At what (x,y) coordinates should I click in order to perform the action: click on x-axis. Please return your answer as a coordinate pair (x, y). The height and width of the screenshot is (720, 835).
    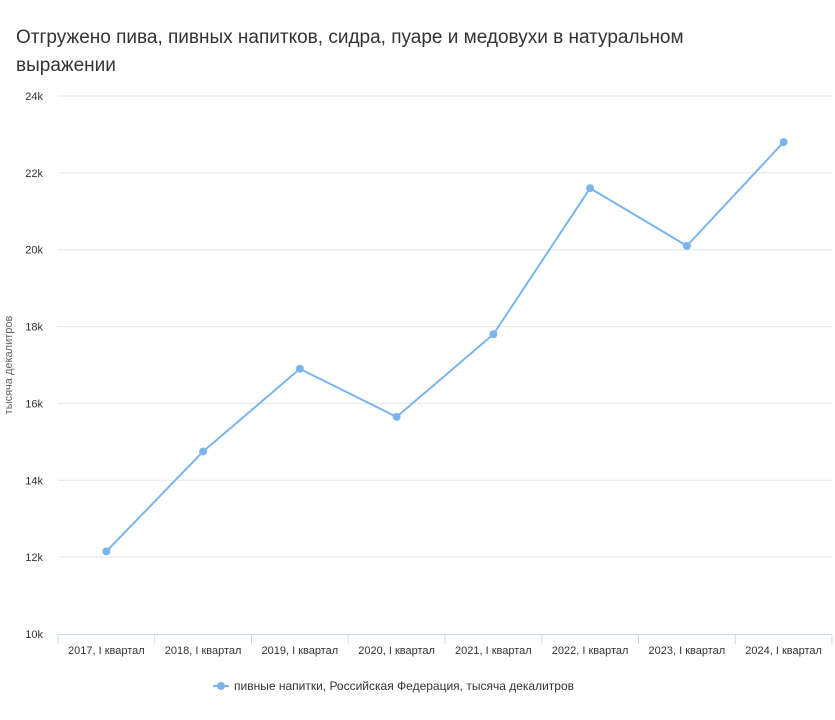
    Looking at the image, I should click on (445, 639).